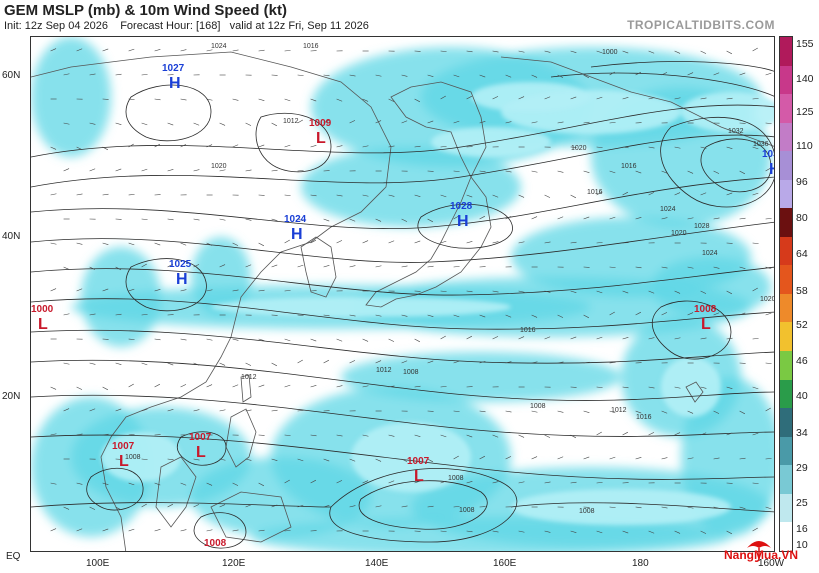 The height and width of the screenshot is (573, 819). Describe the element at coordinates (802, 182) in the screenshot. I see `colorbar-label: 96` at that location.